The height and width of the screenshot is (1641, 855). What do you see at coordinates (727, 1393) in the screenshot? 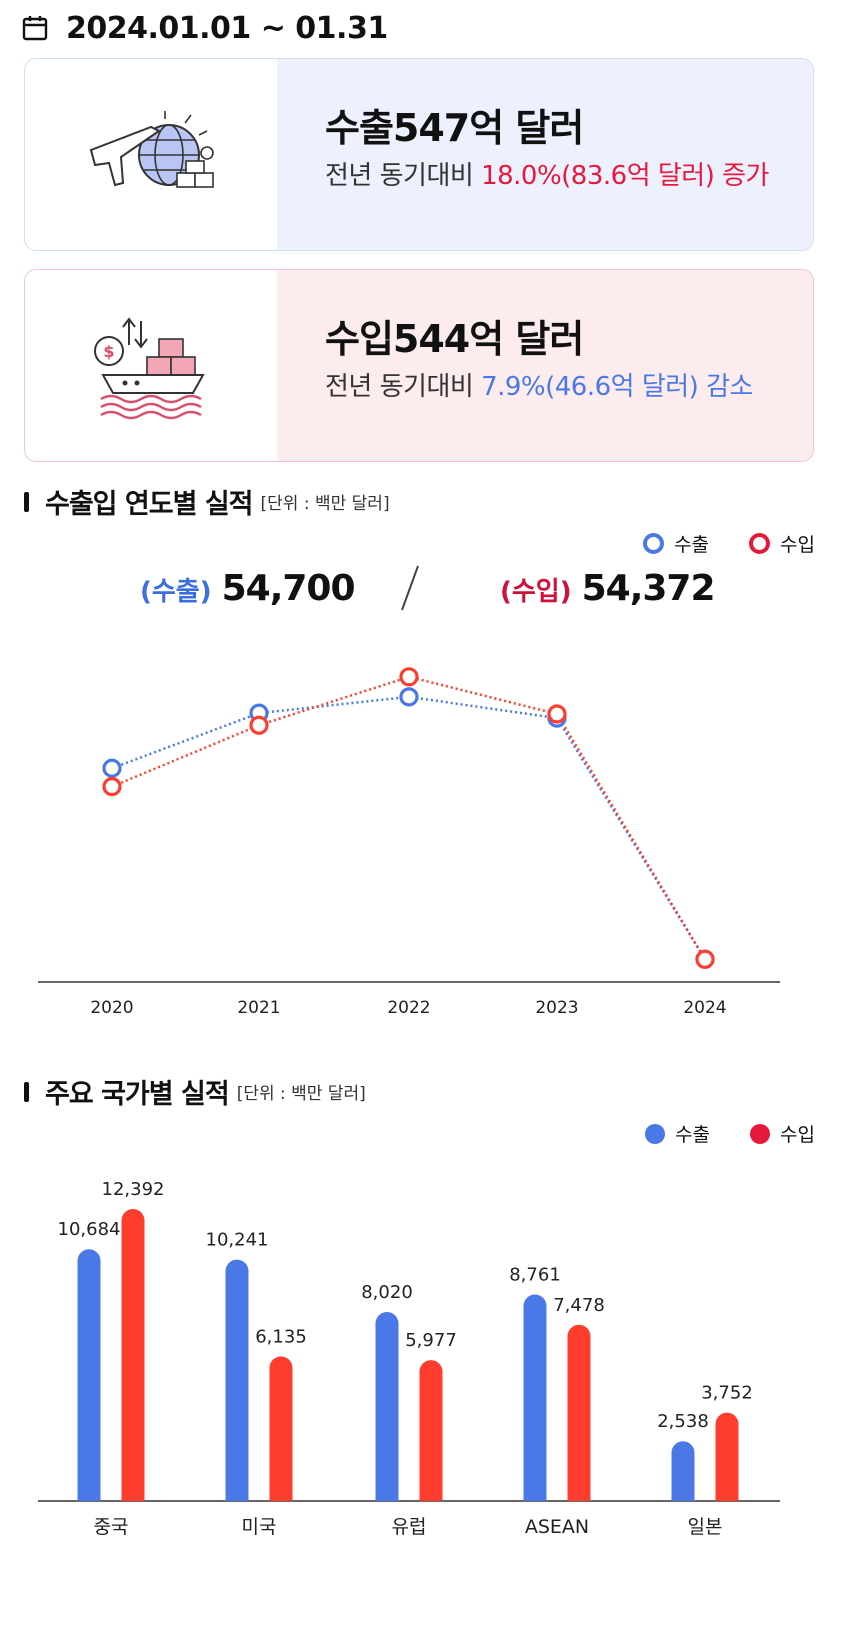
I see `bar-value-label: 3,752` at bounding box center [727, 1393].